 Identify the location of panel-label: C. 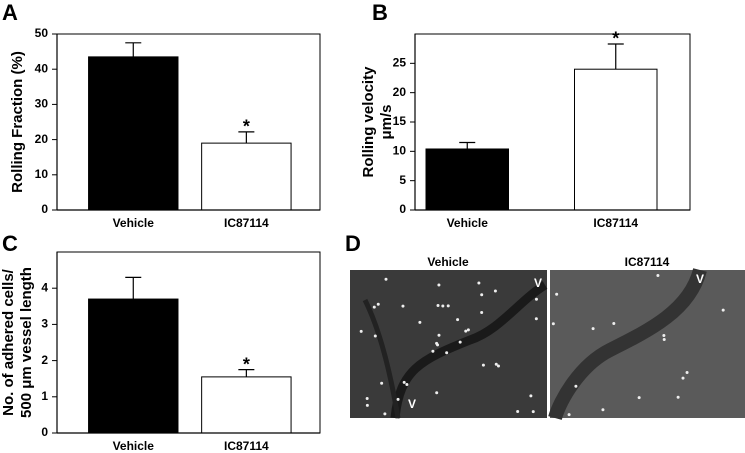
(10, 243).